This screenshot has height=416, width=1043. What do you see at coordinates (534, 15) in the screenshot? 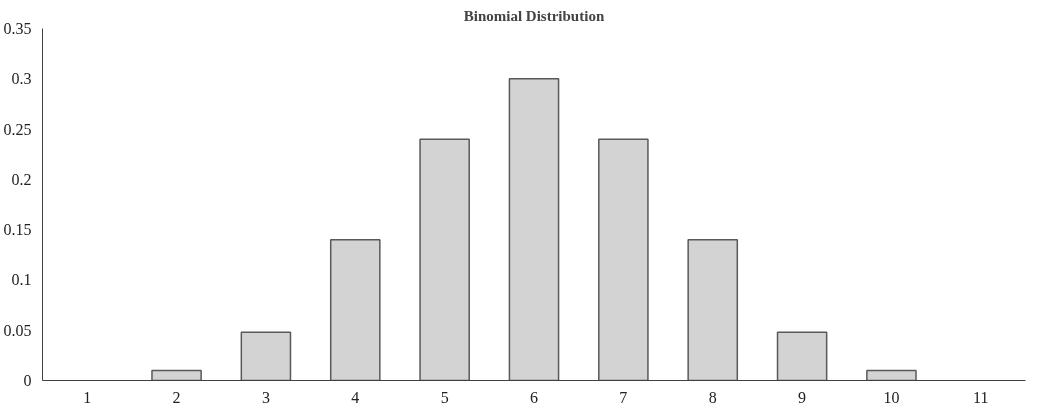
I see `chart-title: Binomial Distribution` at bounding box center [534, 15].